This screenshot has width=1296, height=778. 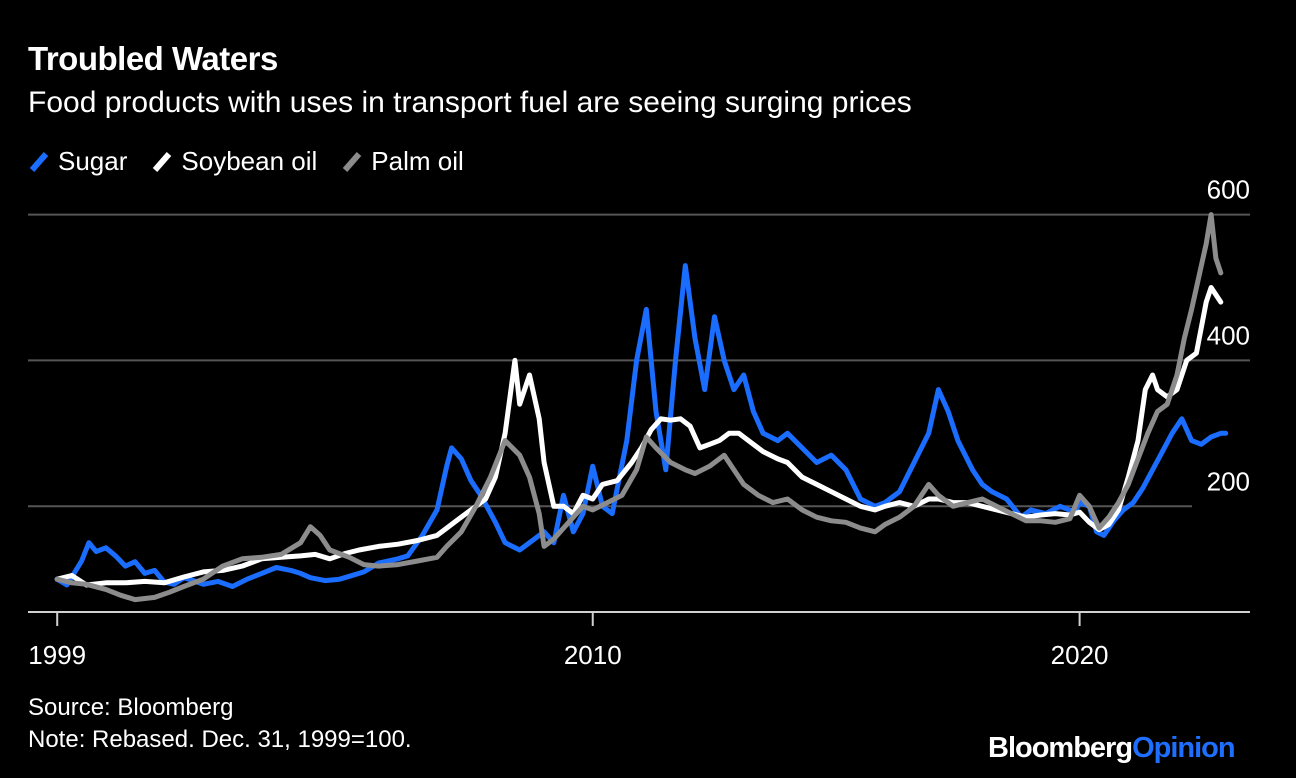 I want to click on legend-line-sugar, so click(x=39, y=161).